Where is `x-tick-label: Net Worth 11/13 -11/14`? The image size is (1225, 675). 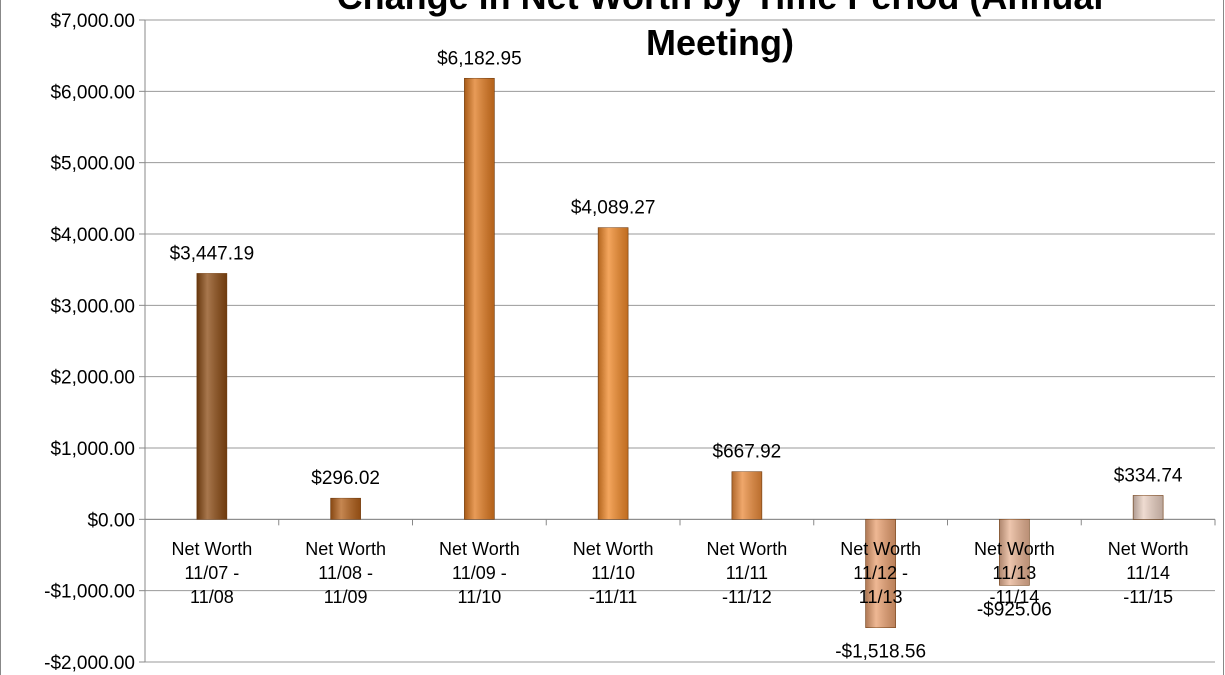
x-tick-label: Net Worth 11/13 -11/14 is located at coordinates (1014, 573).